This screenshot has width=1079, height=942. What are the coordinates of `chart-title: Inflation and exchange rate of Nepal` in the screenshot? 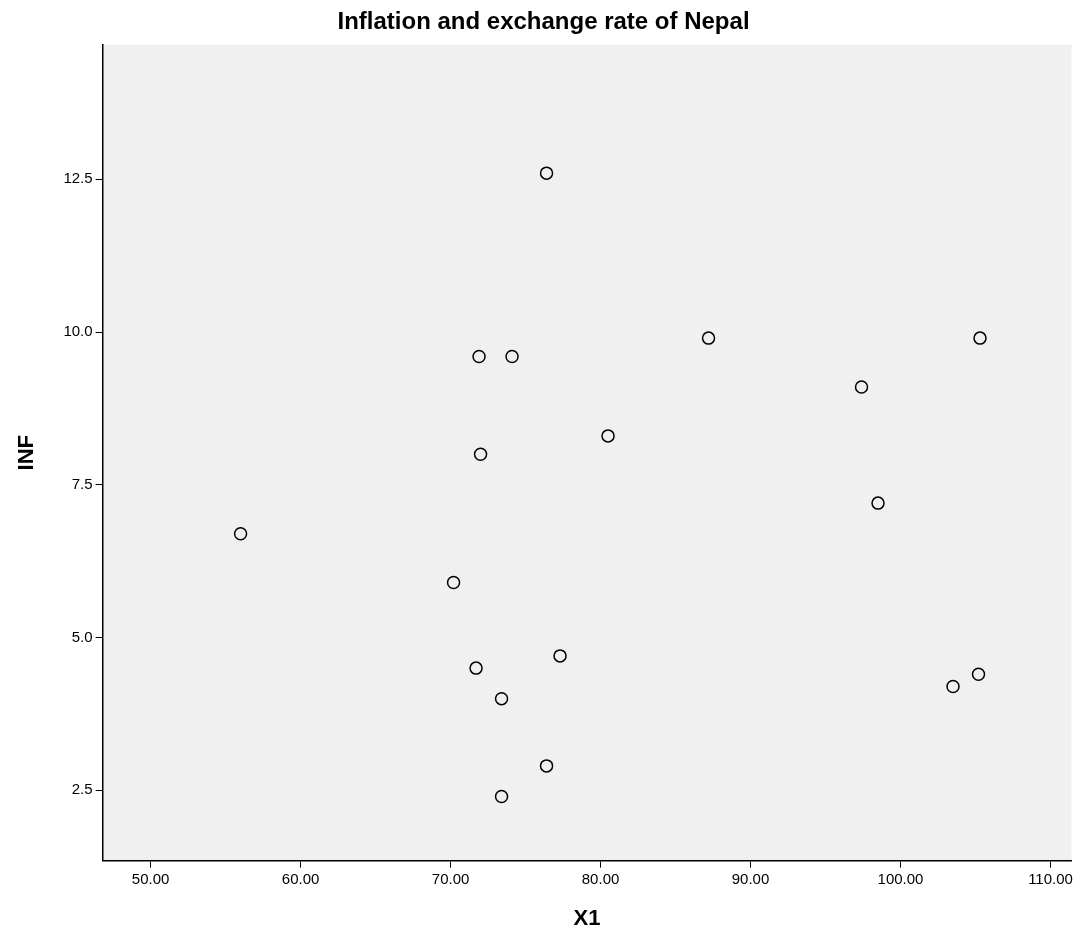 It's located at (543, 21).